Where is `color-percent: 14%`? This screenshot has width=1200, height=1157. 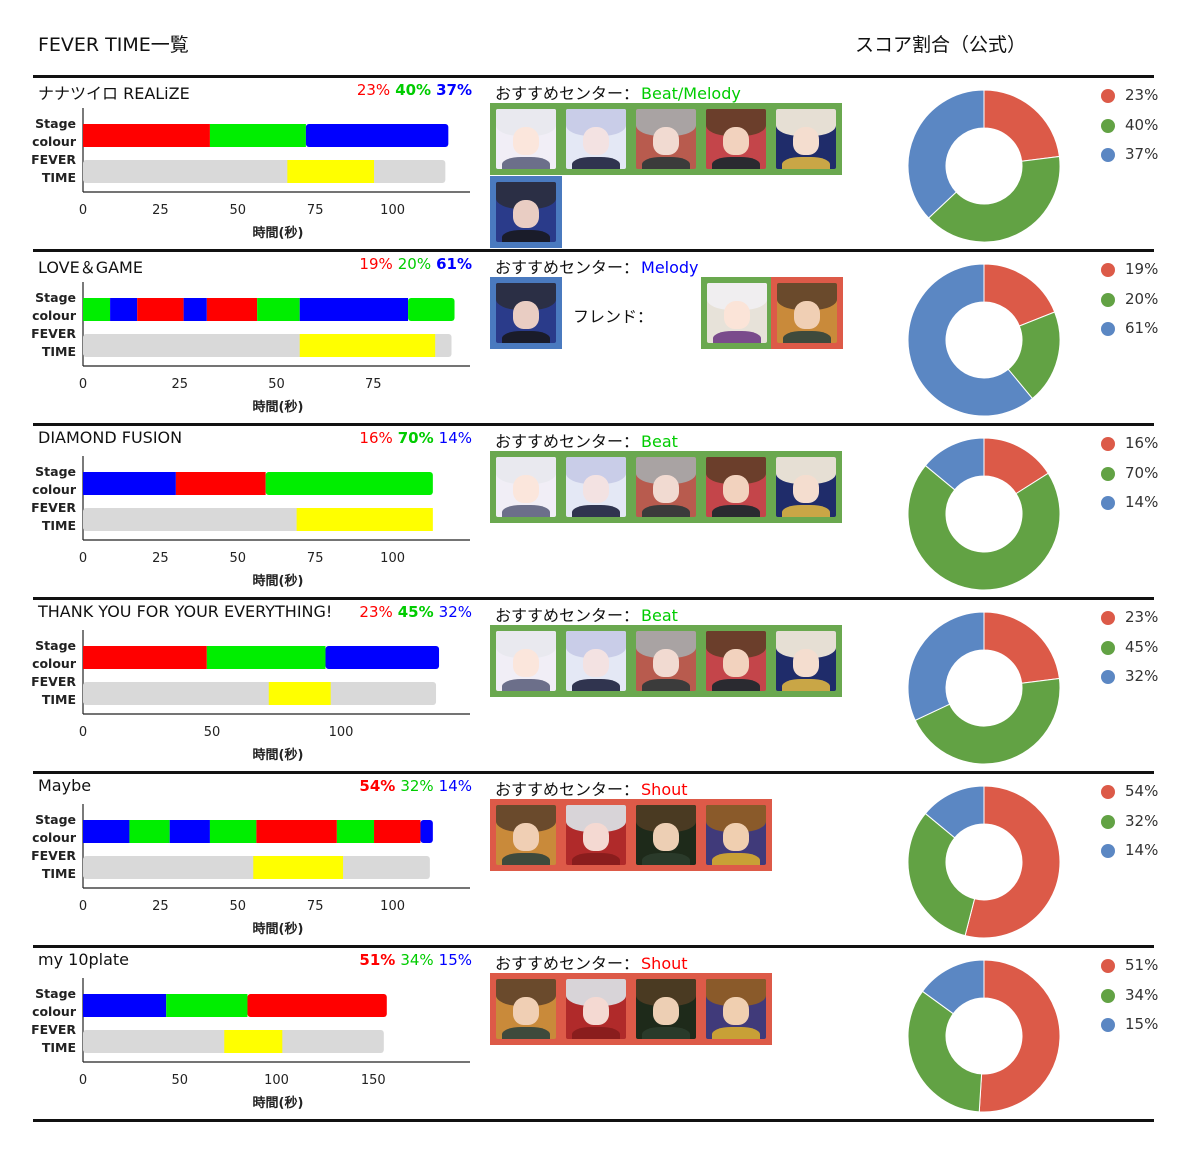 color-percent: 14% is located at coordinates (455, 438).